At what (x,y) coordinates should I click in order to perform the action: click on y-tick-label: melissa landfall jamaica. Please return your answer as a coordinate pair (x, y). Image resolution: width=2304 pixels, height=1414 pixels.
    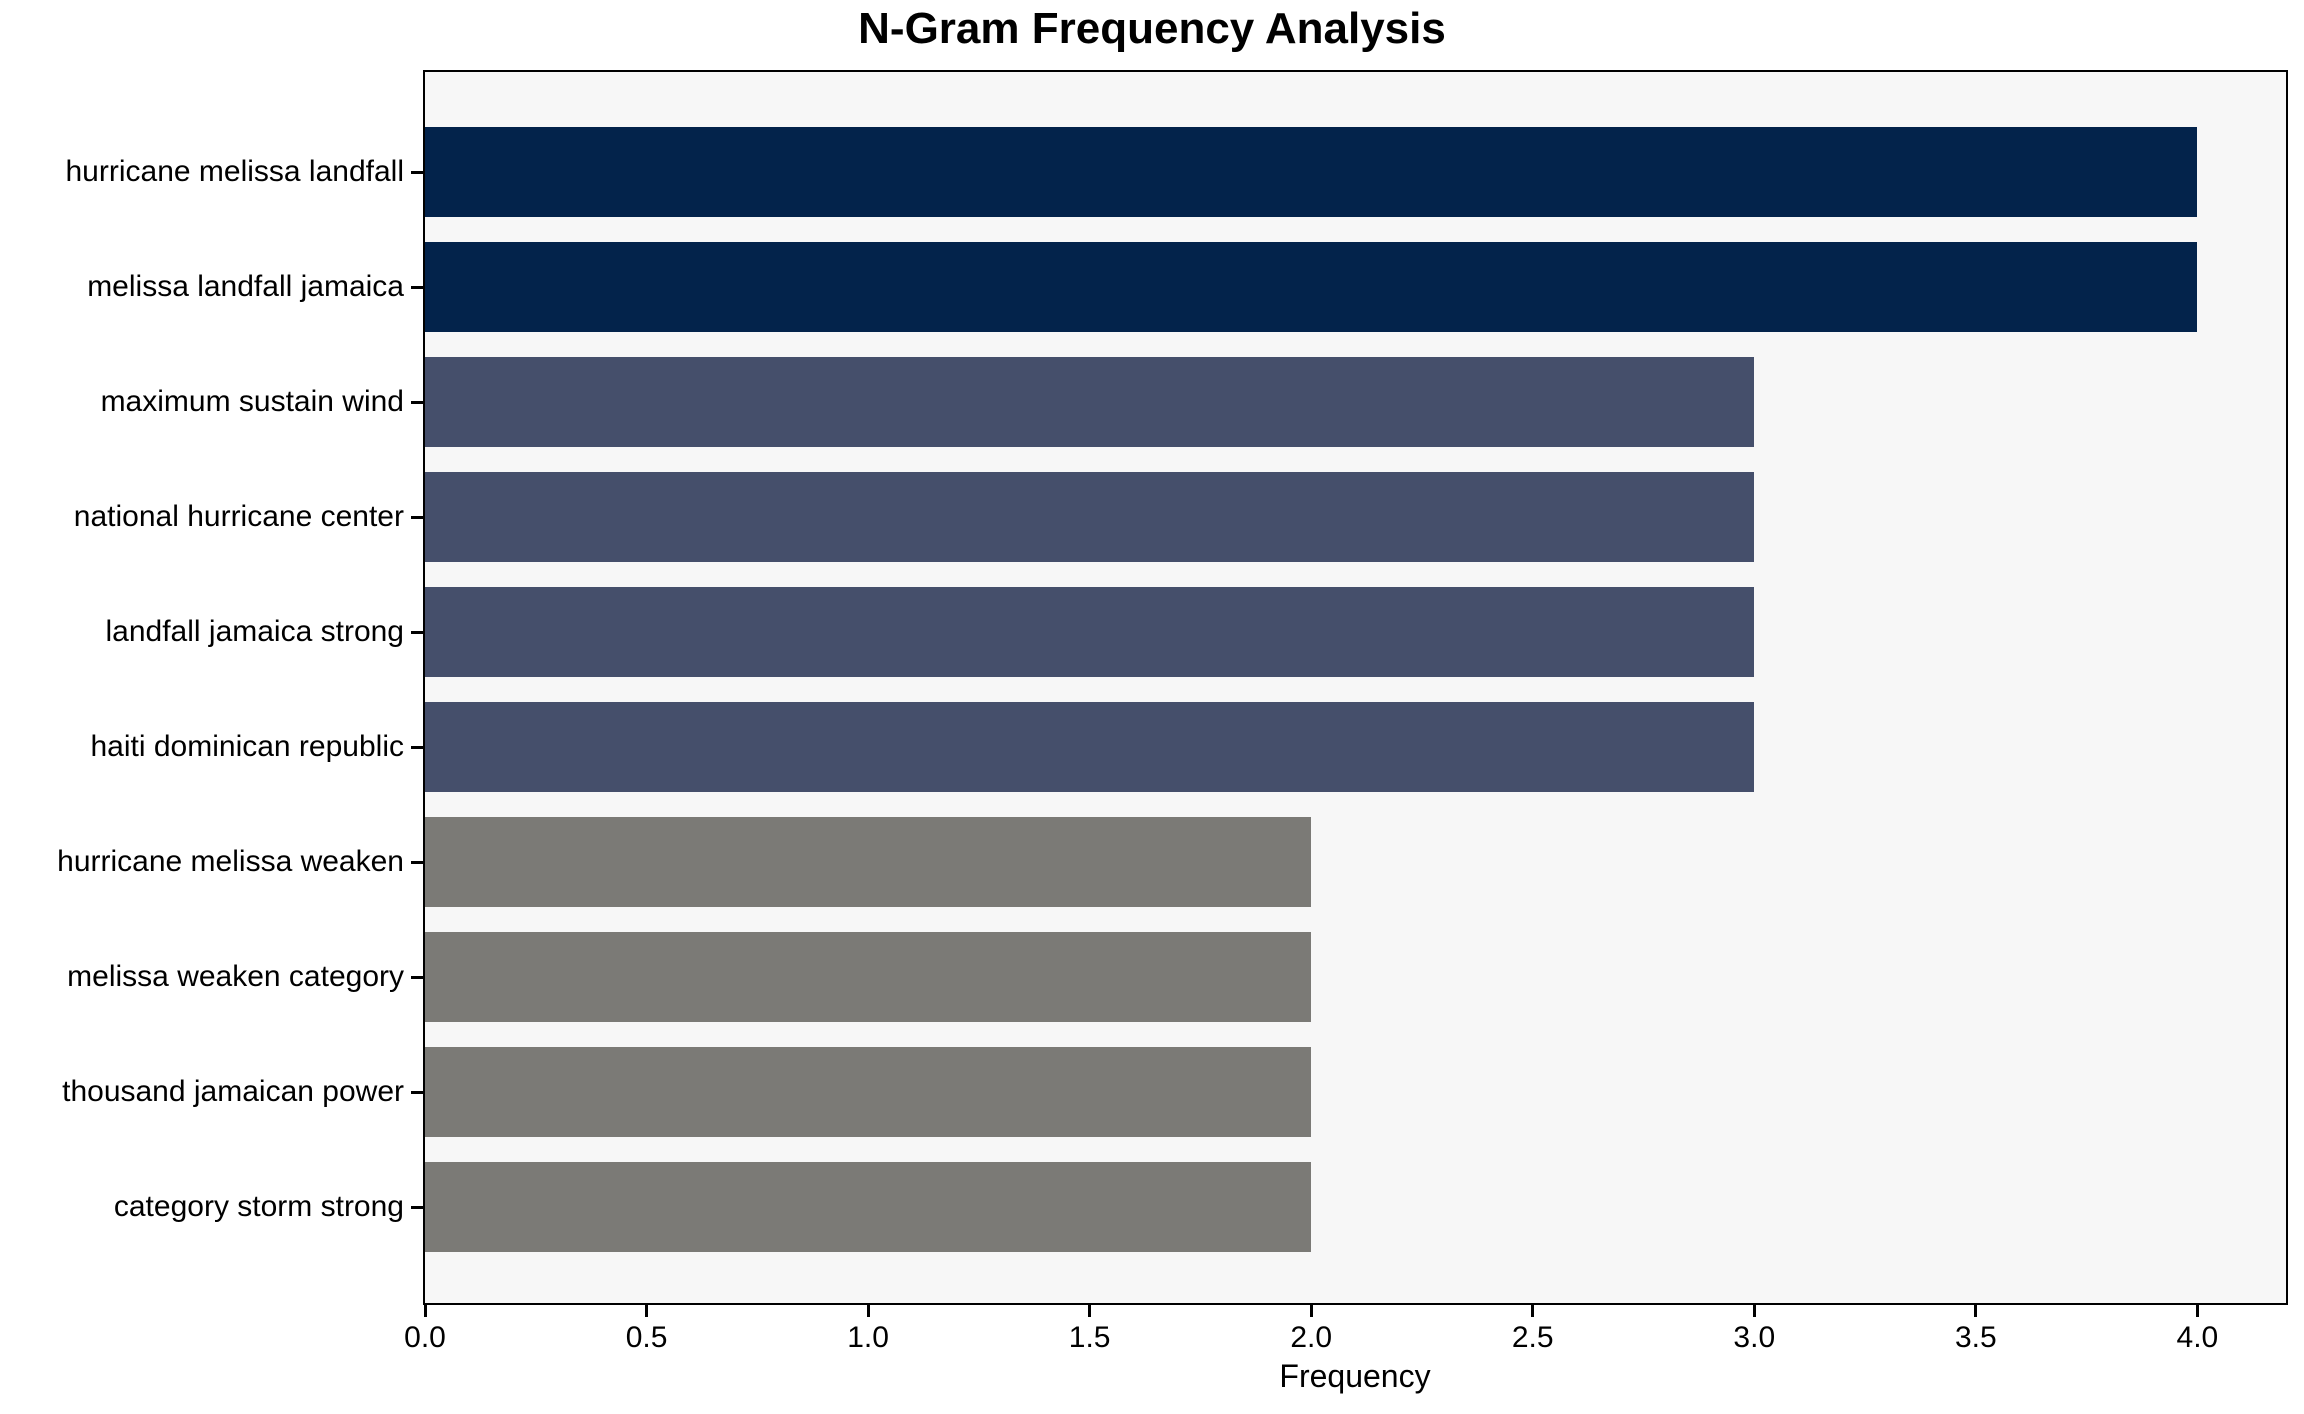
    Looking at the image, I should click on (245, 286).